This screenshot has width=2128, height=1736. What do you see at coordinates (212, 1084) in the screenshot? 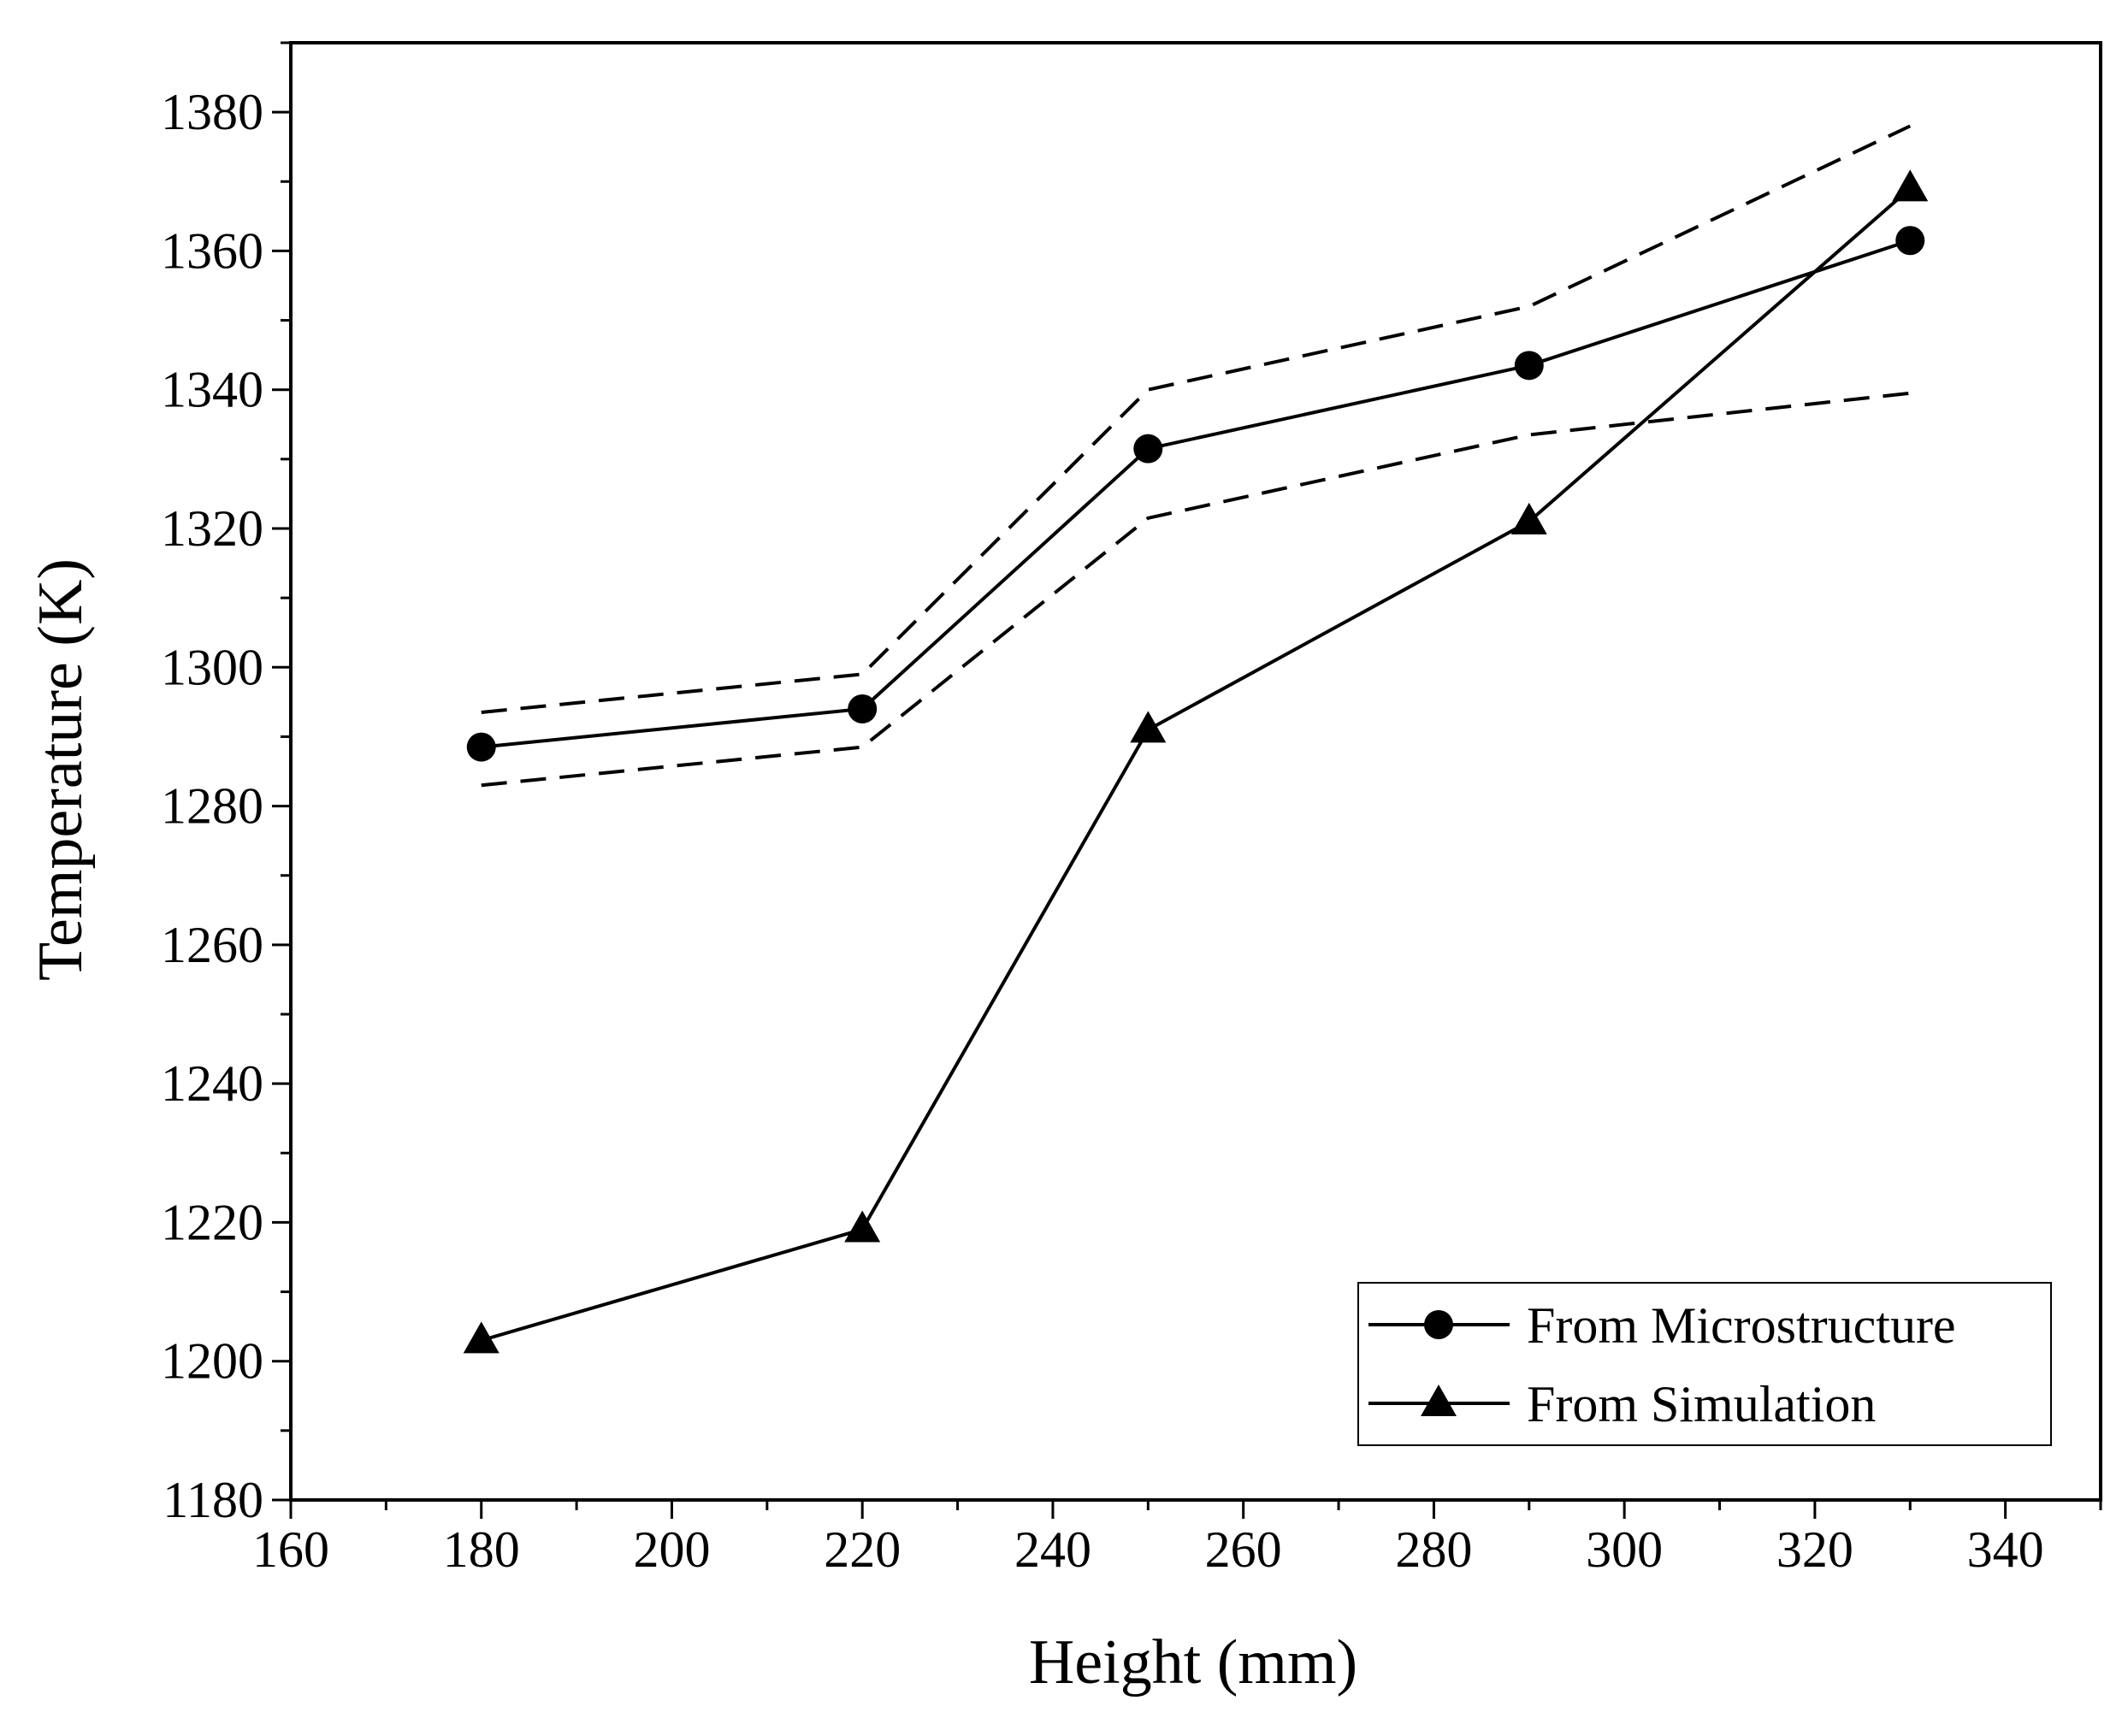
I see `y-tick-label: 1240` at bounding box center [212, 1084].